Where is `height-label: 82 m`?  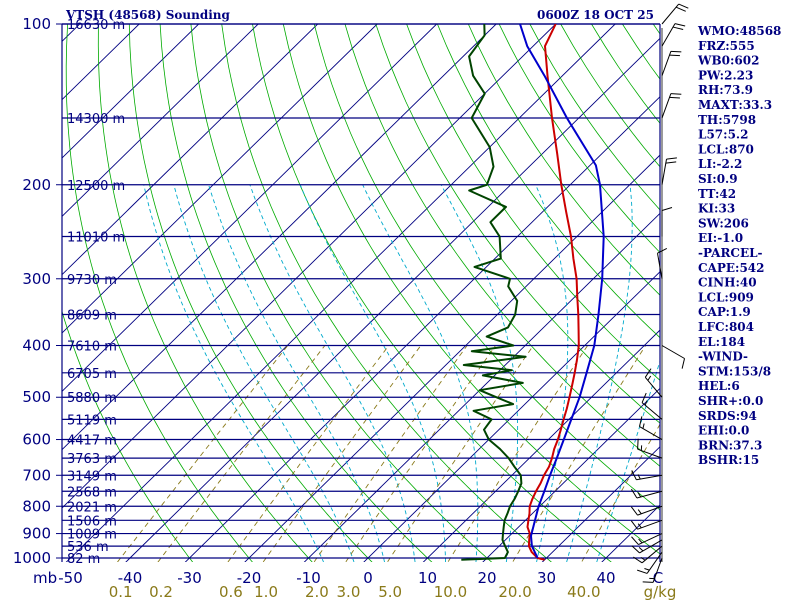
height-label: 82 m is located at coordinates (83, 559).